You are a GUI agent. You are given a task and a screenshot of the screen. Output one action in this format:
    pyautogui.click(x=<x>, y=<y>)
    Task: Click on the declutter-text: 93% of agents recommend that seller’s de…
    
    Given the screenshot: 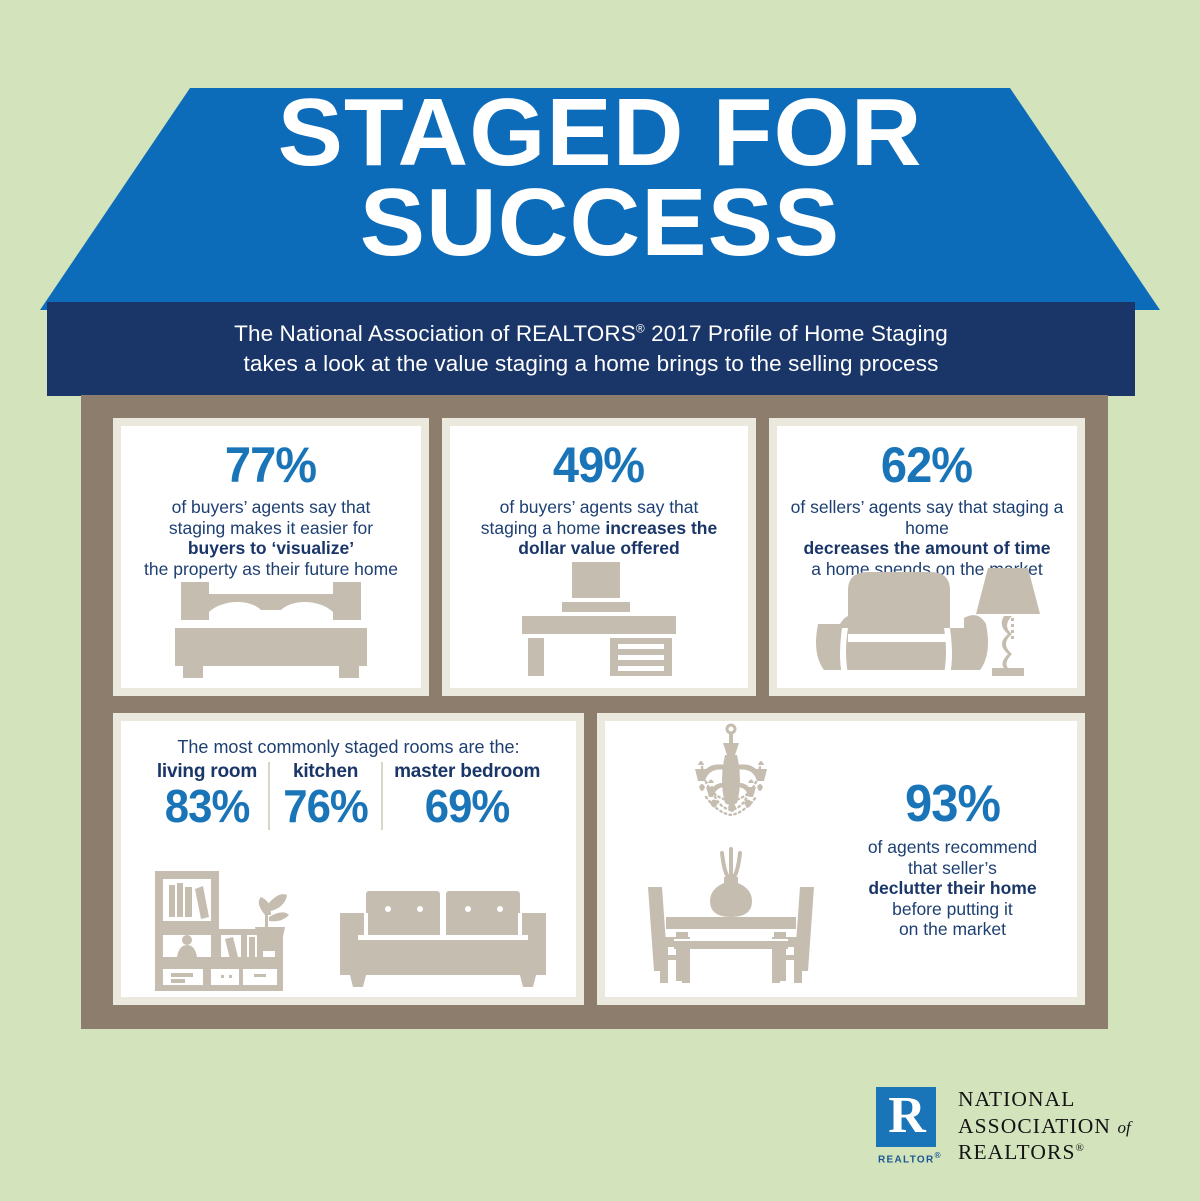 What is the action you would take?
    pyautogui.click(x=957, y=859)
    